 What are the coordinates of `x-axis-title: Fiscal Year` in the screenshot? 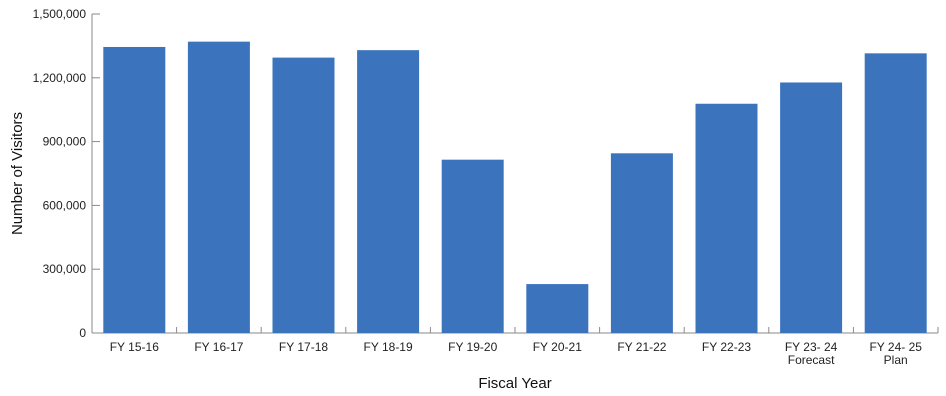 It's located at (514, 383).